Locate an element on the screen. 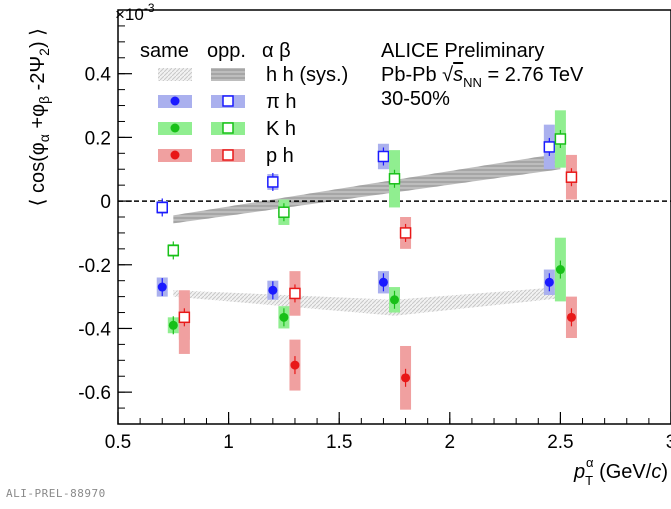 The width and height of the screenshot is (671, 509). y-tick-label: -0.6 is located at coordinates (94, 393).